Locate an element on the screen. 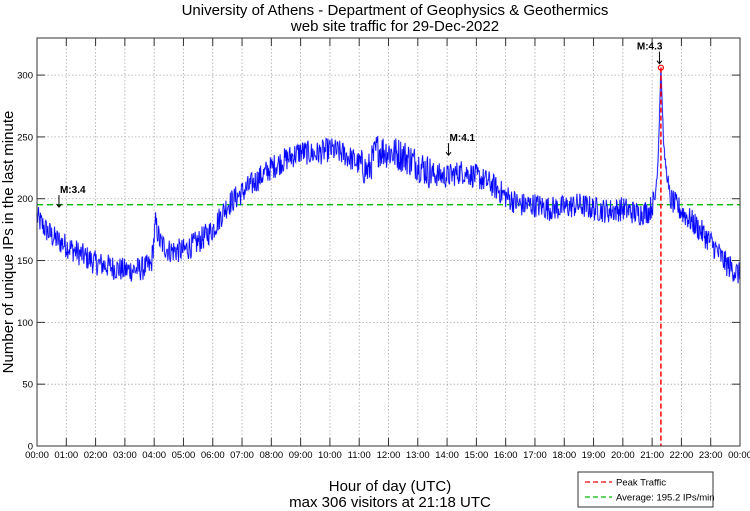 This screenshot has width=750, height=511. x-tick-label: 06:00 is located at coordinates (213, 455).